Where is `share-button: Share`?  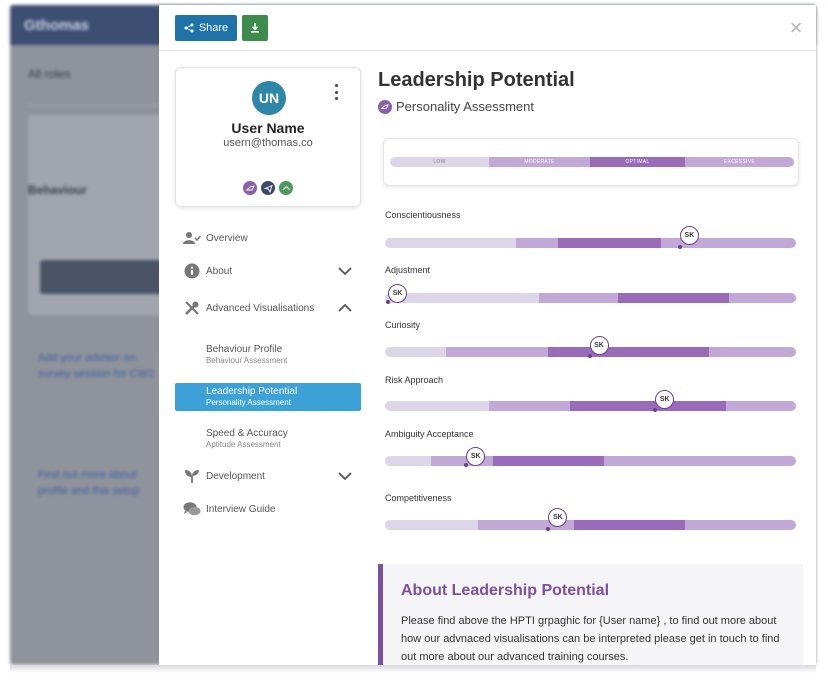 share-button: Share is located at coordinates (206, 28).